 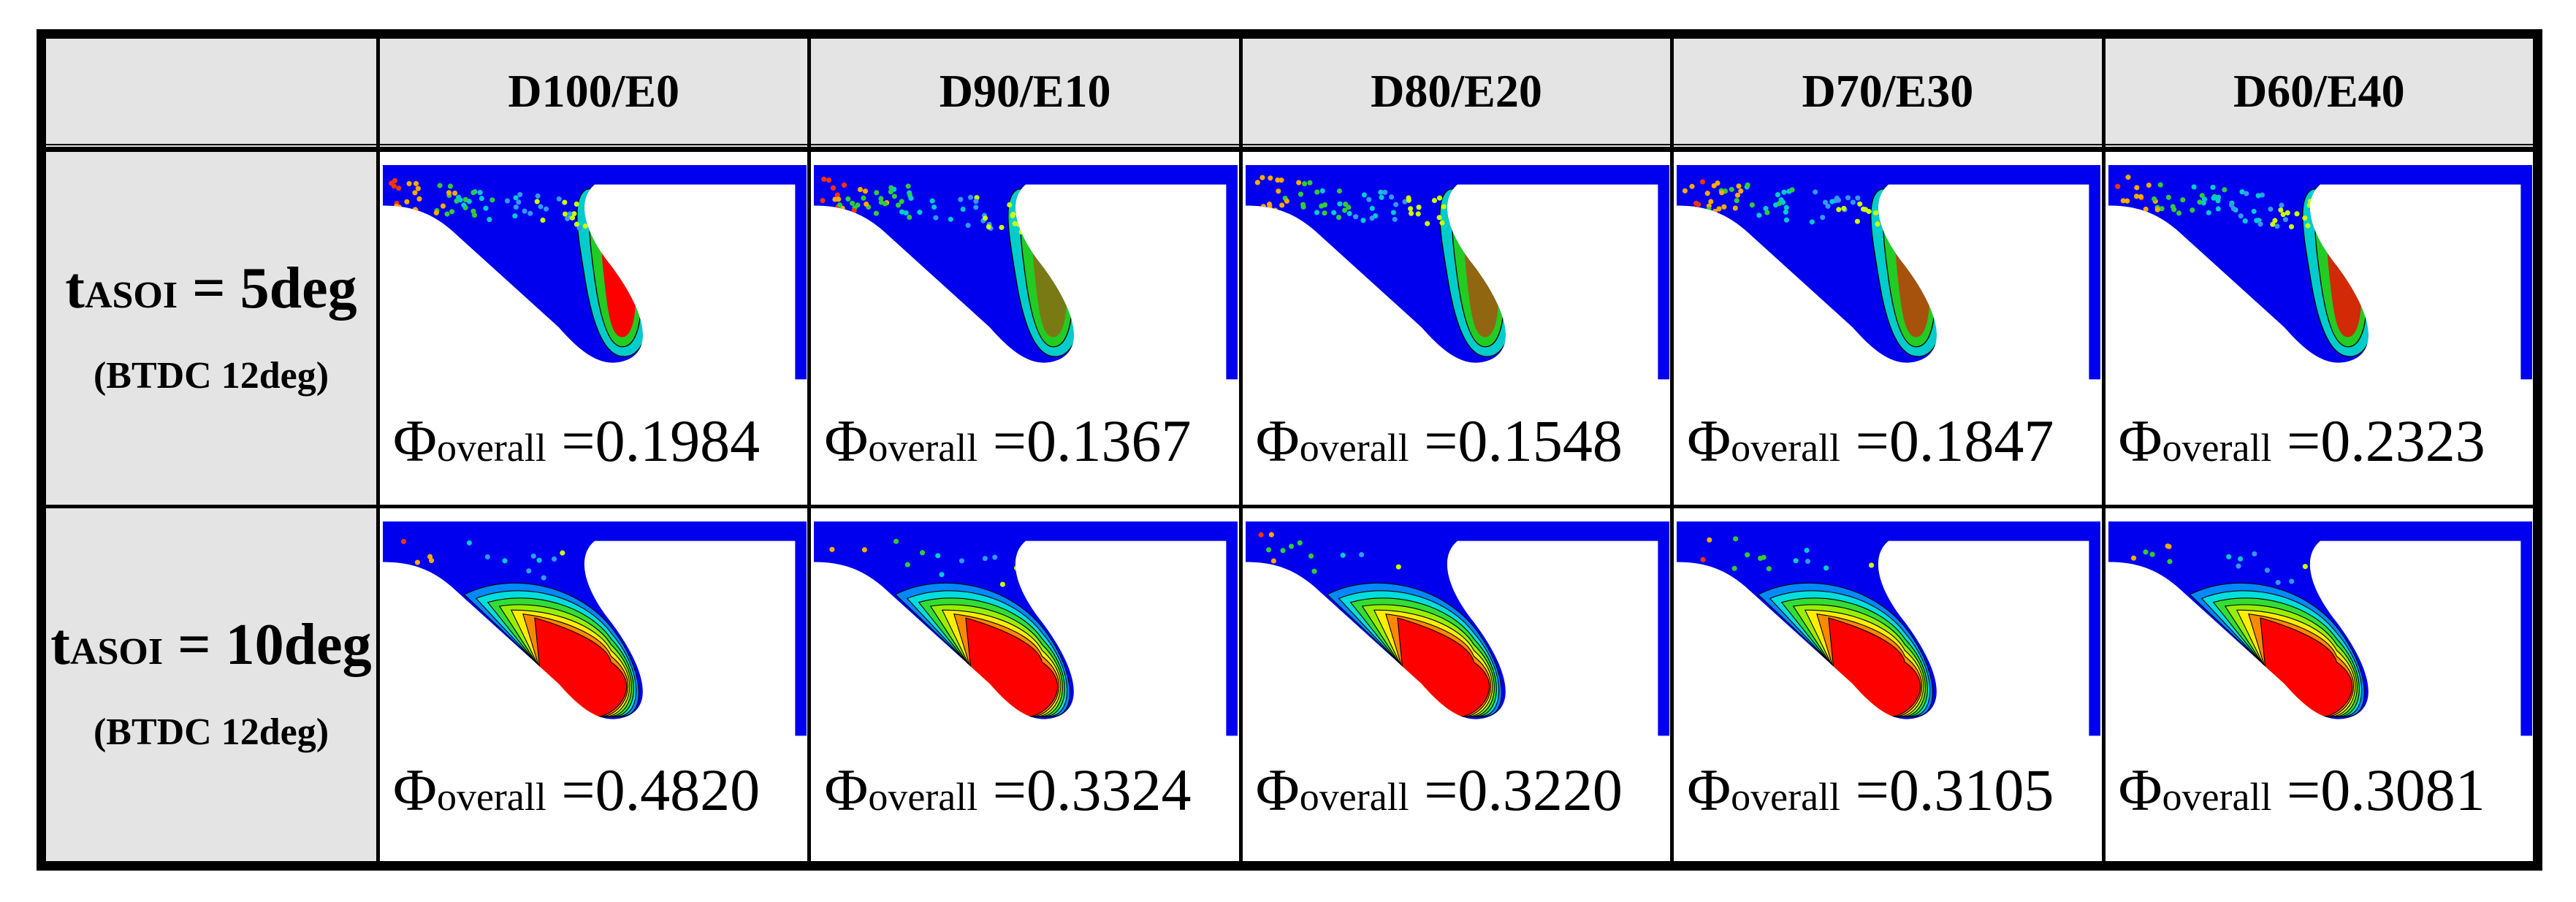 What do you see at coordinates (2302, 790) in the screenshot?
I see `phi-overall-value: Φoverall =0.3081` at bounding box center [2302, 790].